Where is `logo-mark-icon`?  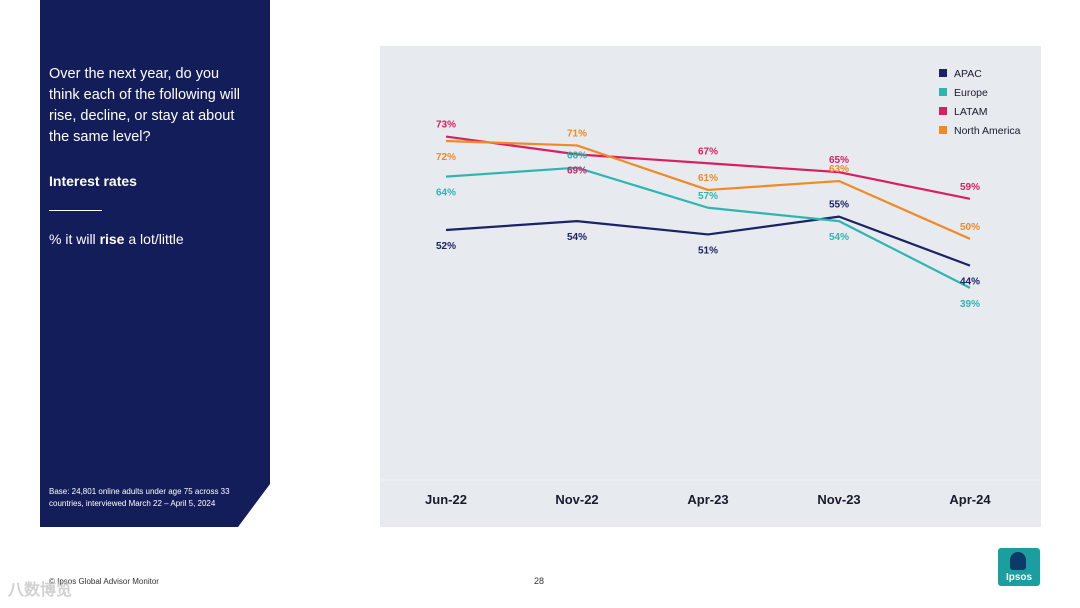
logo-mark-icon is located at coordinates (1018, 561).